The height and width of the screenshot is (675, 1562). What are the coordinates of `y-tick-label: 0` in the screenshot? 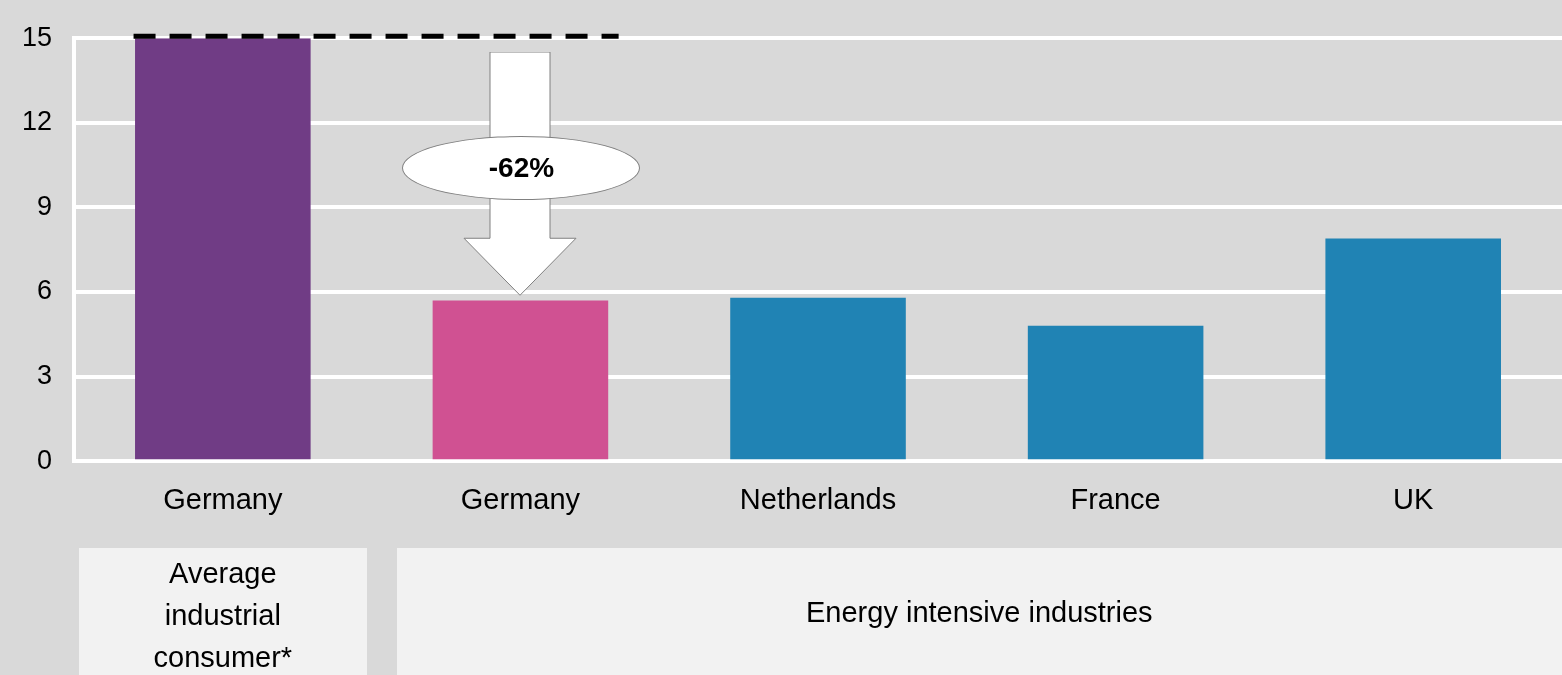 It's located at (45, 459).